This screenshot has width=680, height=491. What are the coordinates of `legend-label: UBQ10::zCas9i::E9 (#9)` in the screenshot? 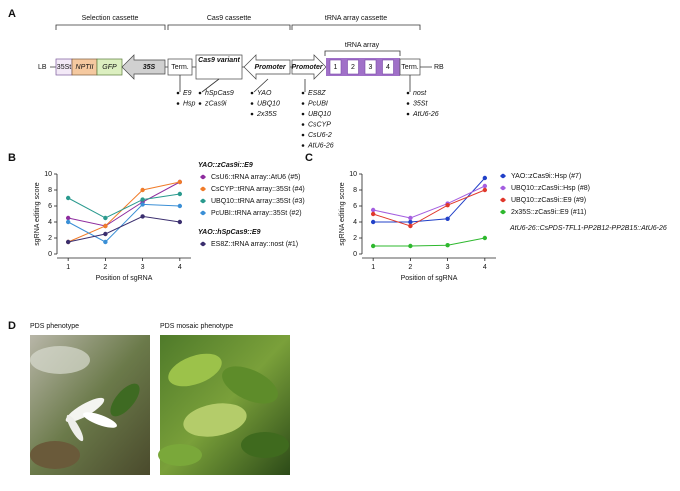 It's located at (548, 200).